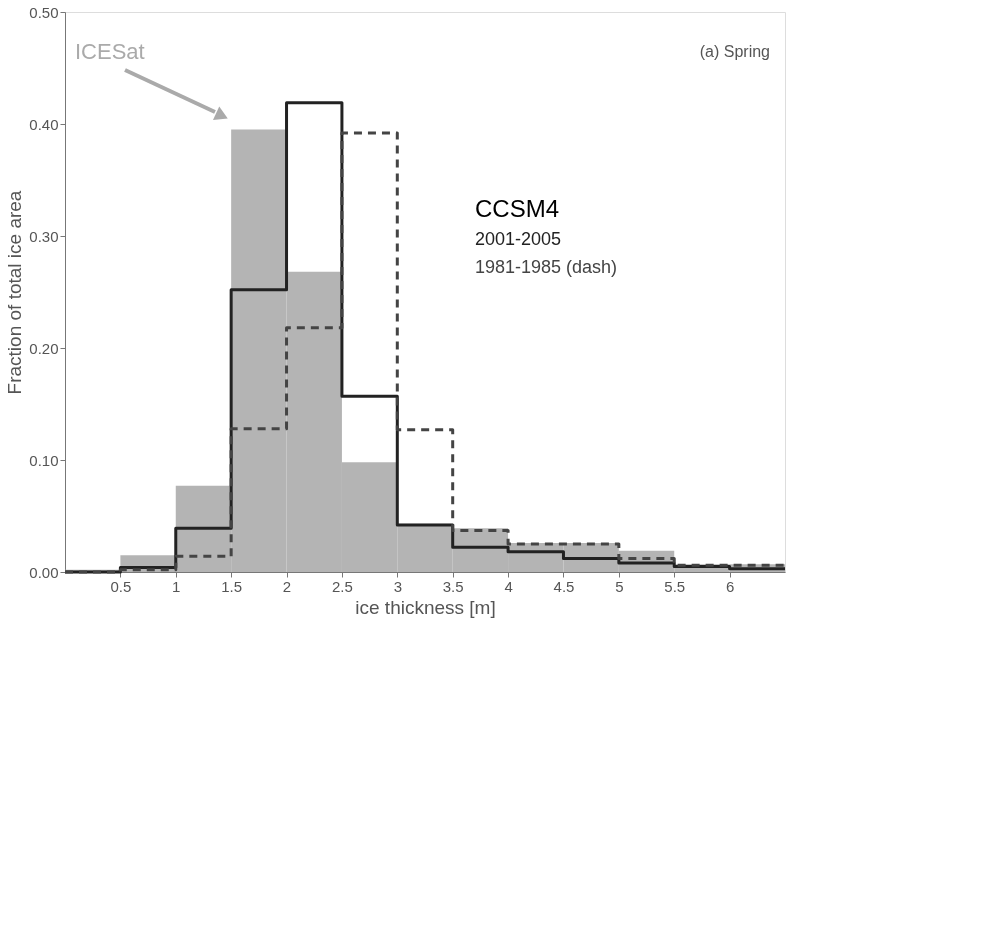 This screenshot has height=925, width=1001. I want to click on x-tick-label: 5, so click(619, 586).